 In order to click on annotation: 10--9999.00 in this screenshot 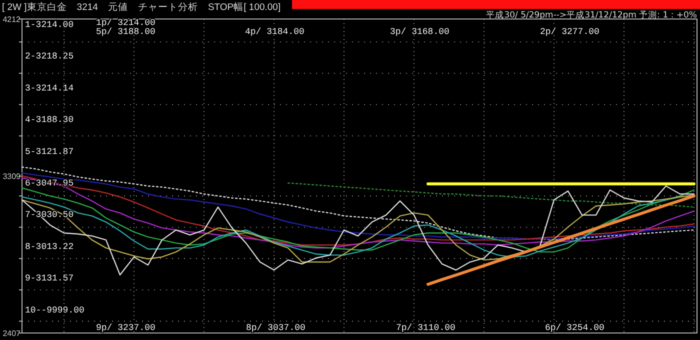, I will do `click(54, 310)`.